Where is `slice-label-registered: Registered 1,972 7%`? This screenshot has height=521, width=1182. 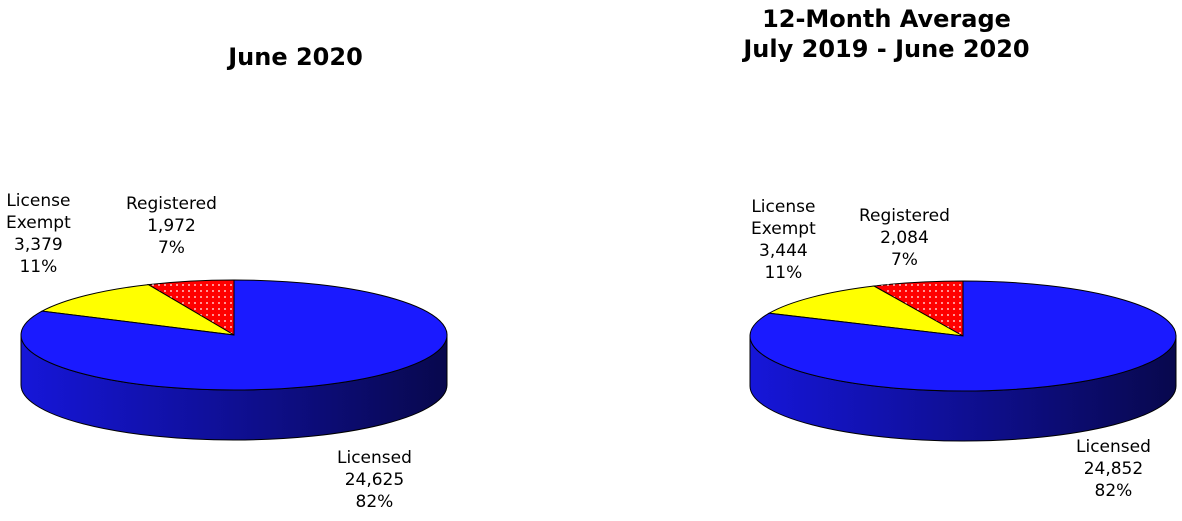 slice-label-registered: Registered 1,972 7% is located at coordinates (171, 226).